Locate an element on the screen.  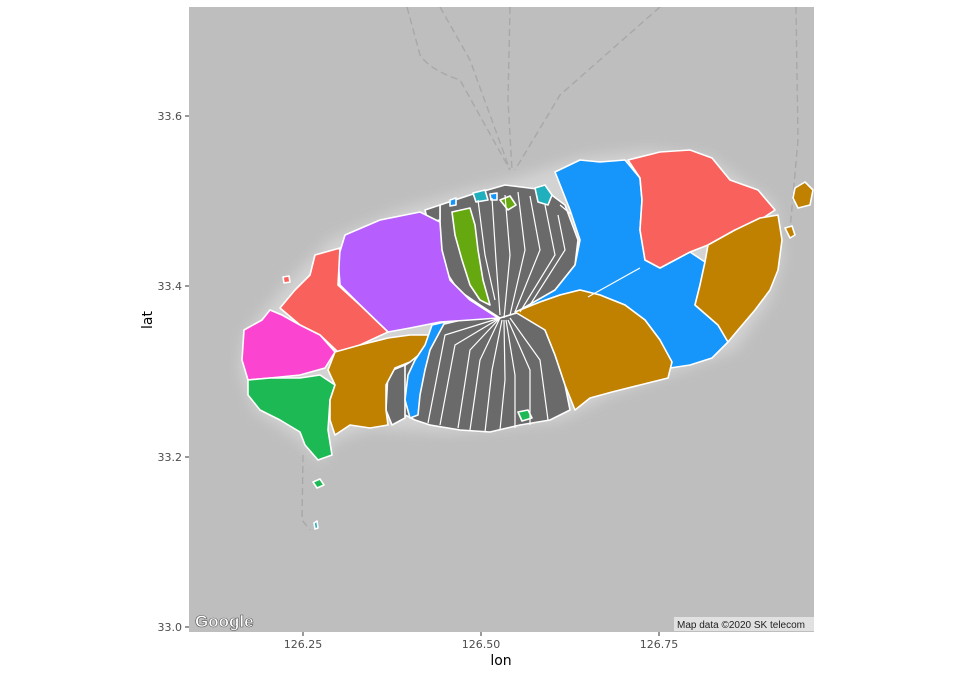
islet-gold-east-small is located at coordinates (790, 232).